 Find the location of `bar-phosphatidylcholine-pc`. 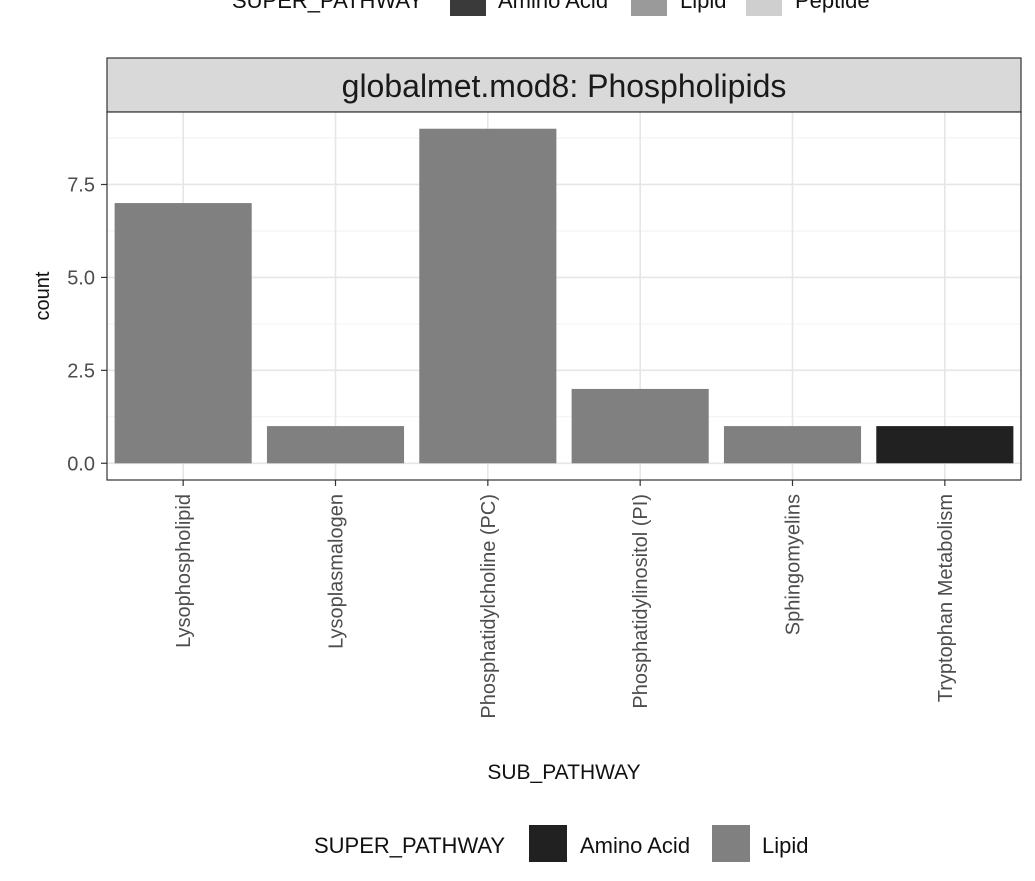

bar-phosphatidylcholine-pc is located at coordinates (488, 296).